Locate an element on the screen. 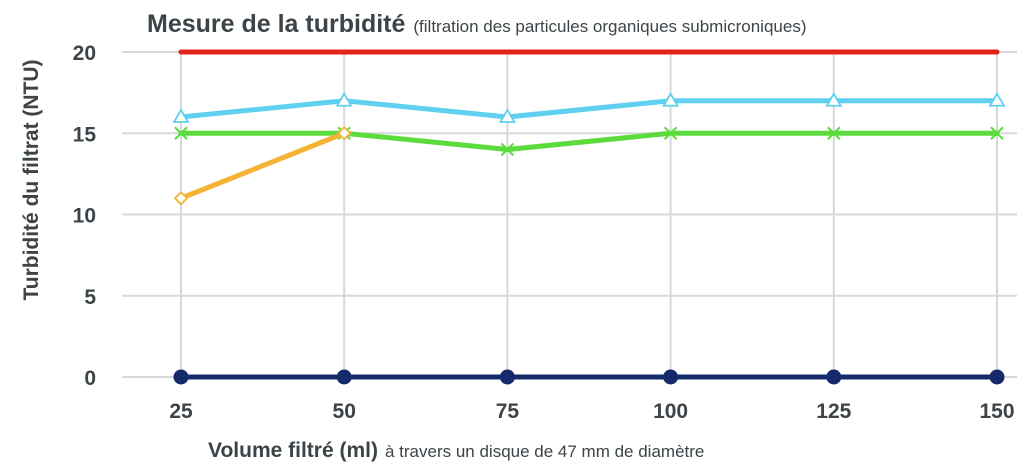 This screenshot has width=1024, height=474. y-tick-labels: 0 5 10 15 20 is located at coordinates (85, 216).